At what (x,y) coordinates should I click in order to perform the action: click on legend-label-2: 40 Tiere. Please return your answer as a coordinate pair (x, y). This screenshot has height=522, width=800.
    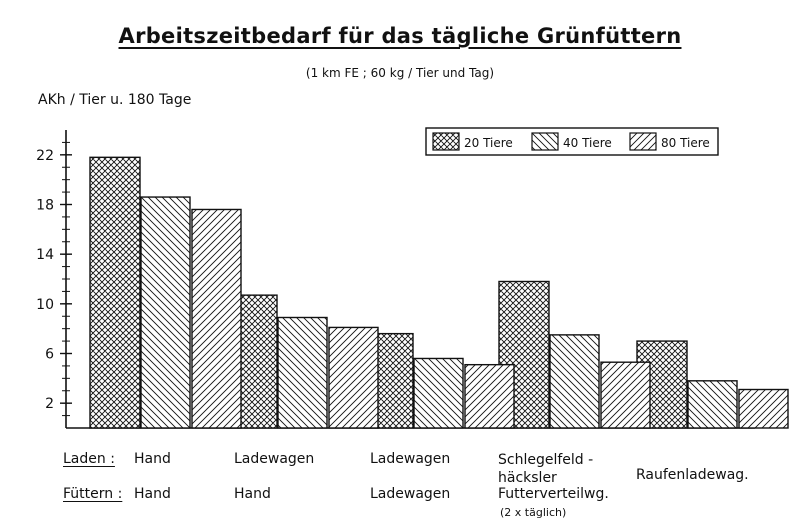
    Looking at the image, I should click on (587, 143).